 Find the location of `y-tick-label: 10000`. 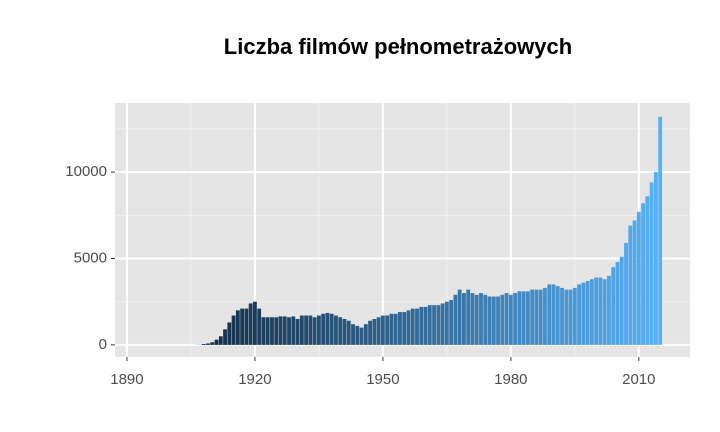

y-tick-label: 10000 is located at coordinates (86, 171).